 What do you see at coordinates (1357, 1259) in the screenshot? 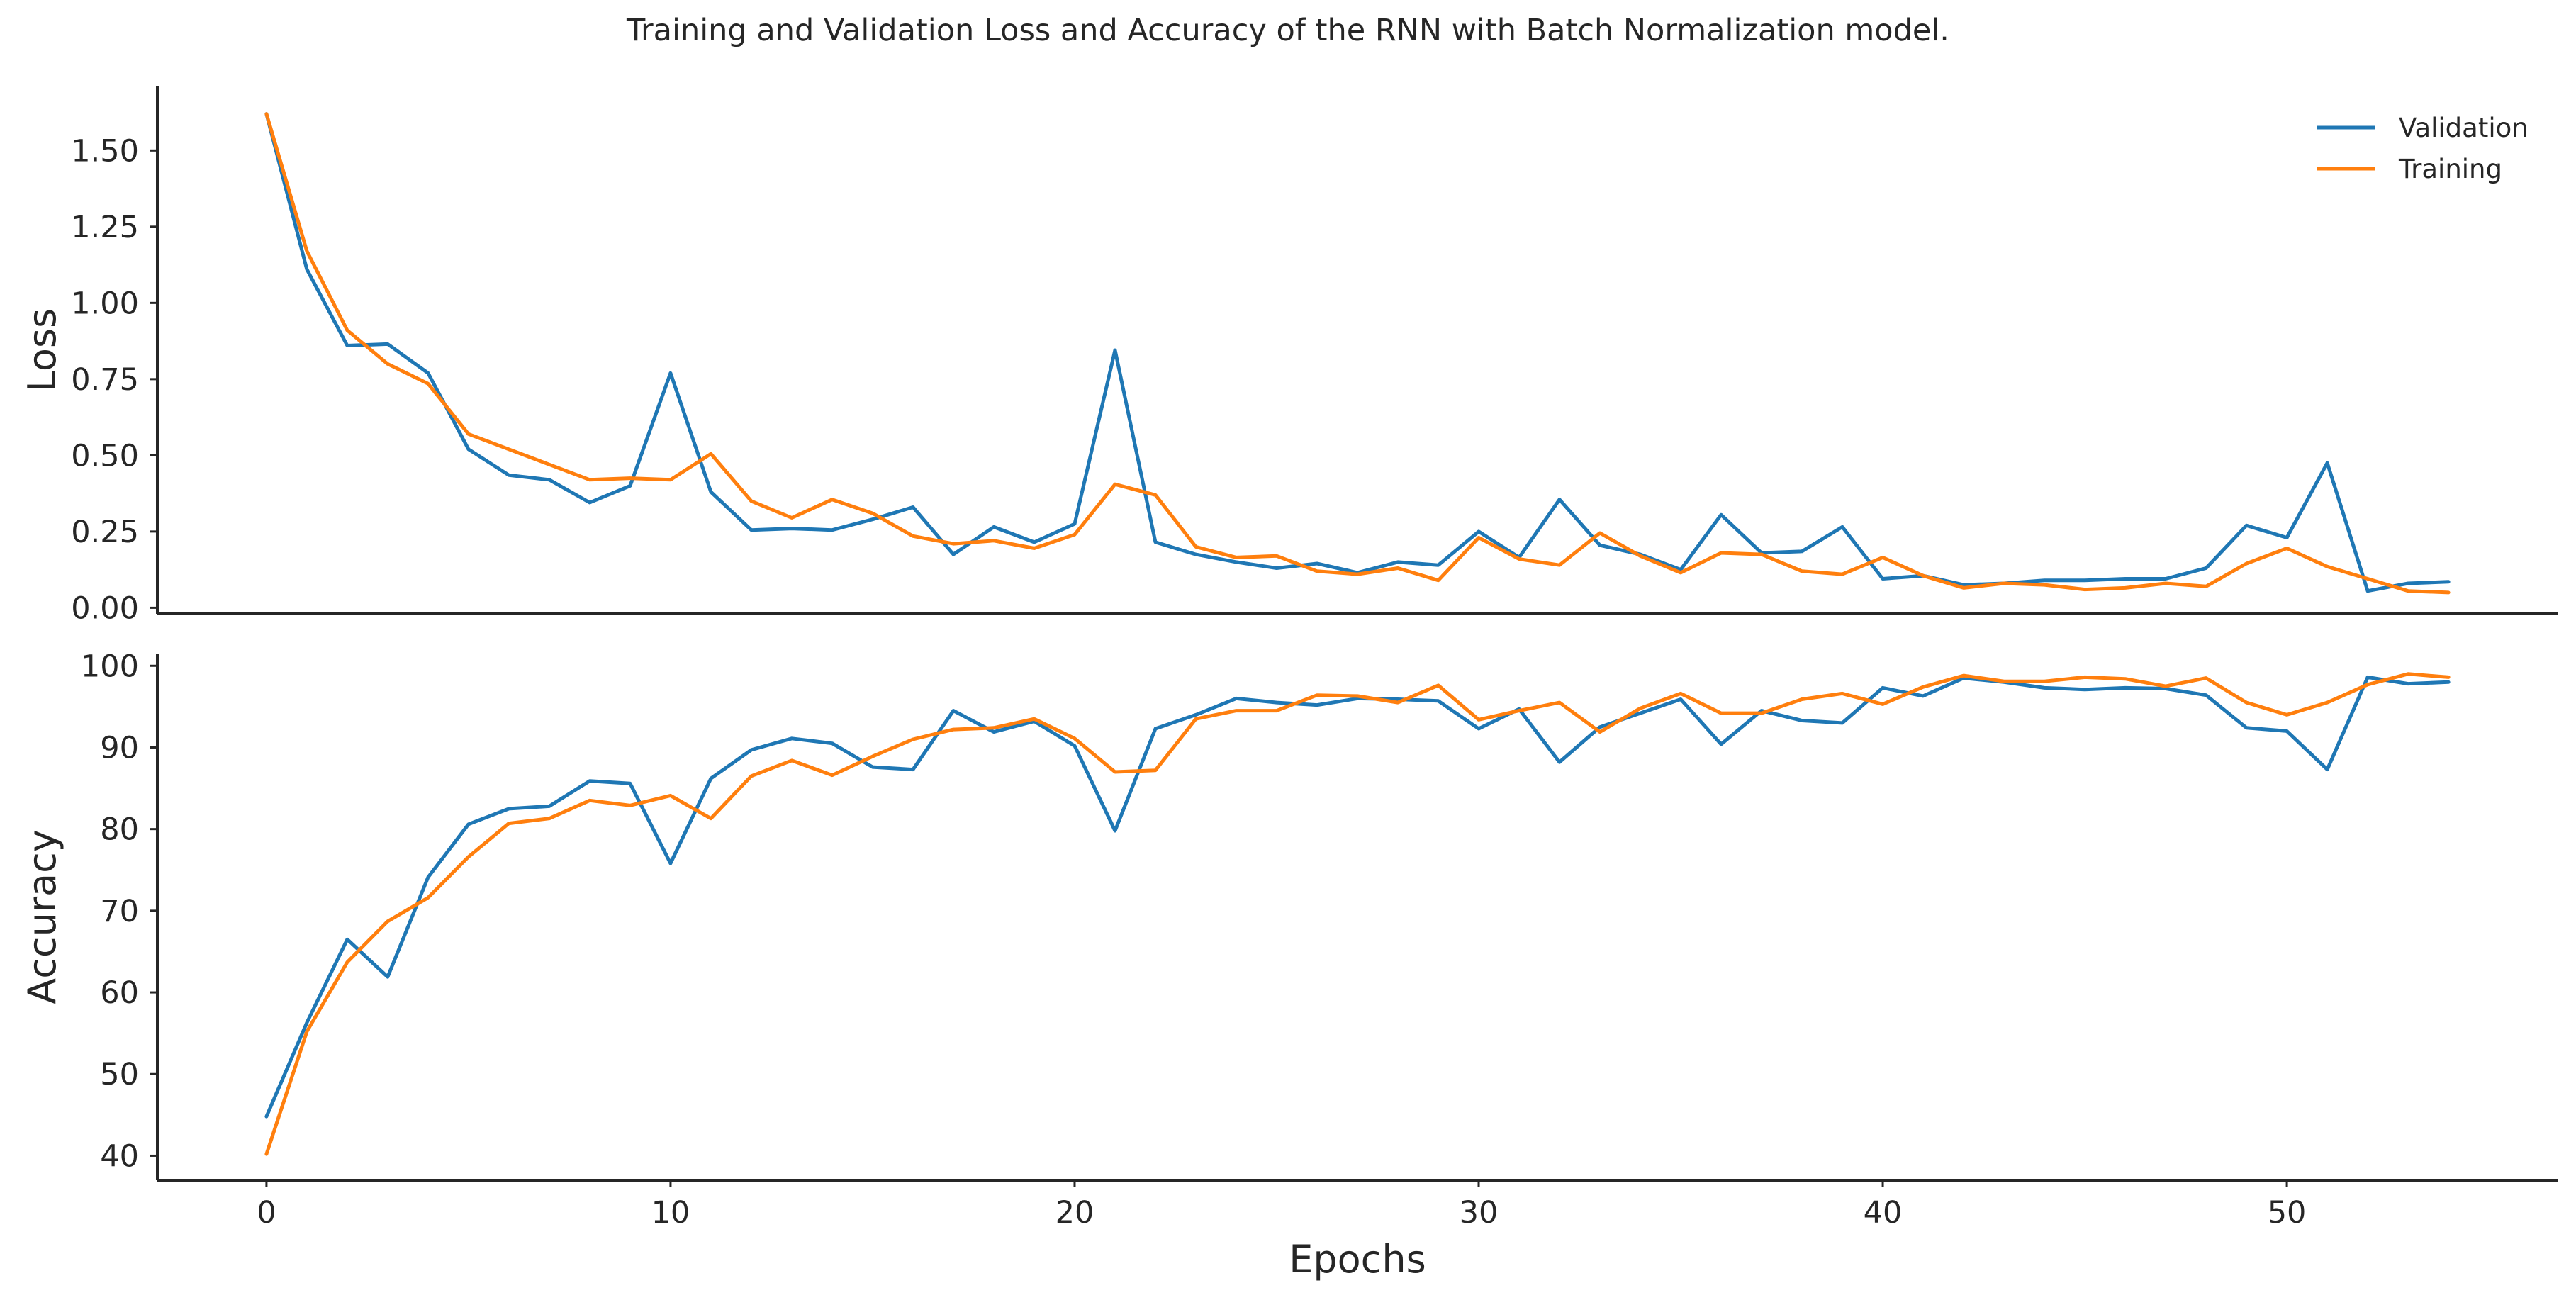
I see `accuracy-x-axis-title: Epochs` at bounding box center [1357, 1259].